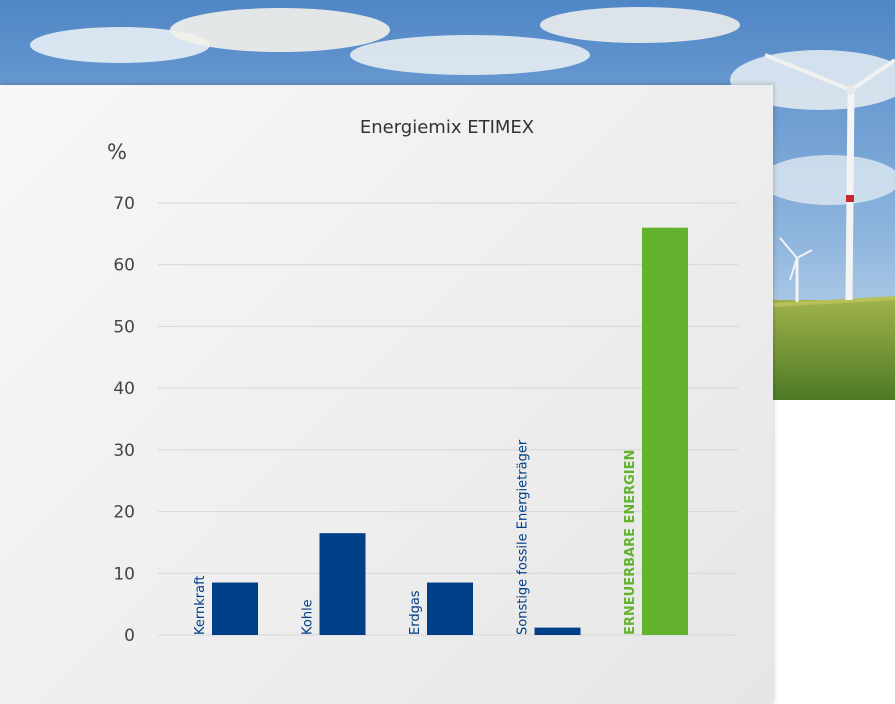 The height and width of the screenshot is (704, 895). I want to click on y-tick-label: 0, so click(129, 636).